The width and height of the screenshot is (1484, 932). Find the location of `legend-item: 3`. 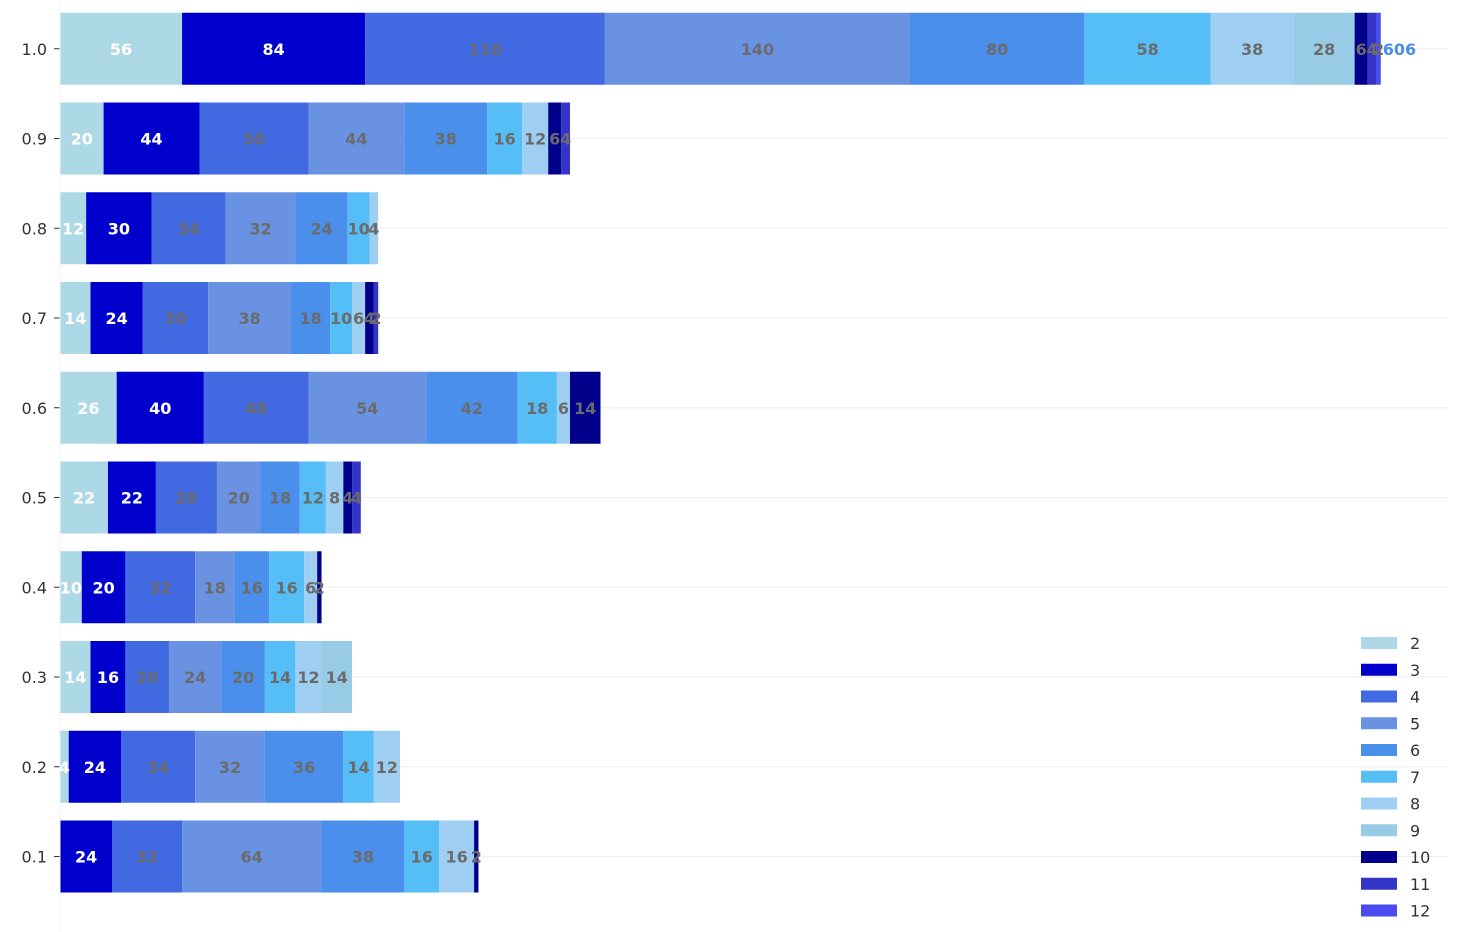

legend-item: 3 is located at coordinates (1390, 670).